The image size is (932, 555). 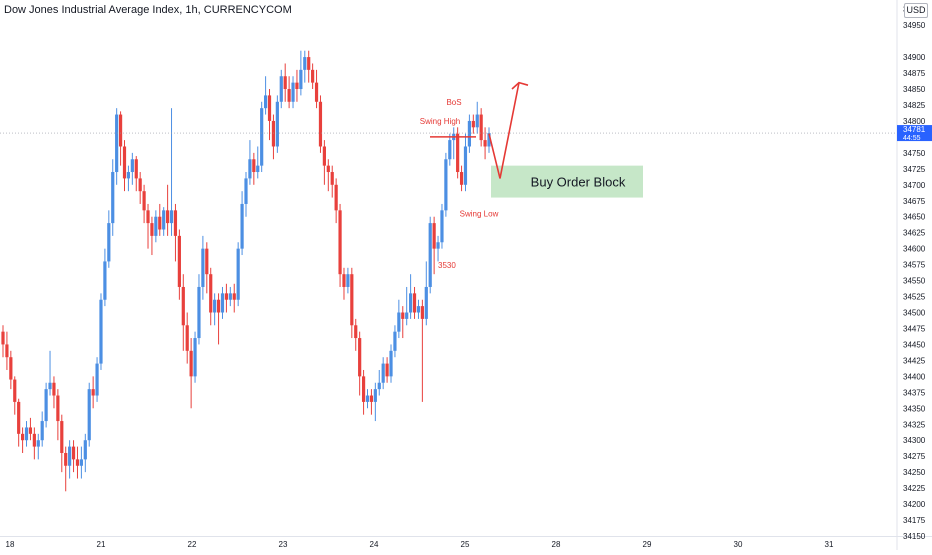 What do you see at coordinates (453, 102) in the screenshot?
I see `bos-label: BoS` at bounding box center [453, 102].